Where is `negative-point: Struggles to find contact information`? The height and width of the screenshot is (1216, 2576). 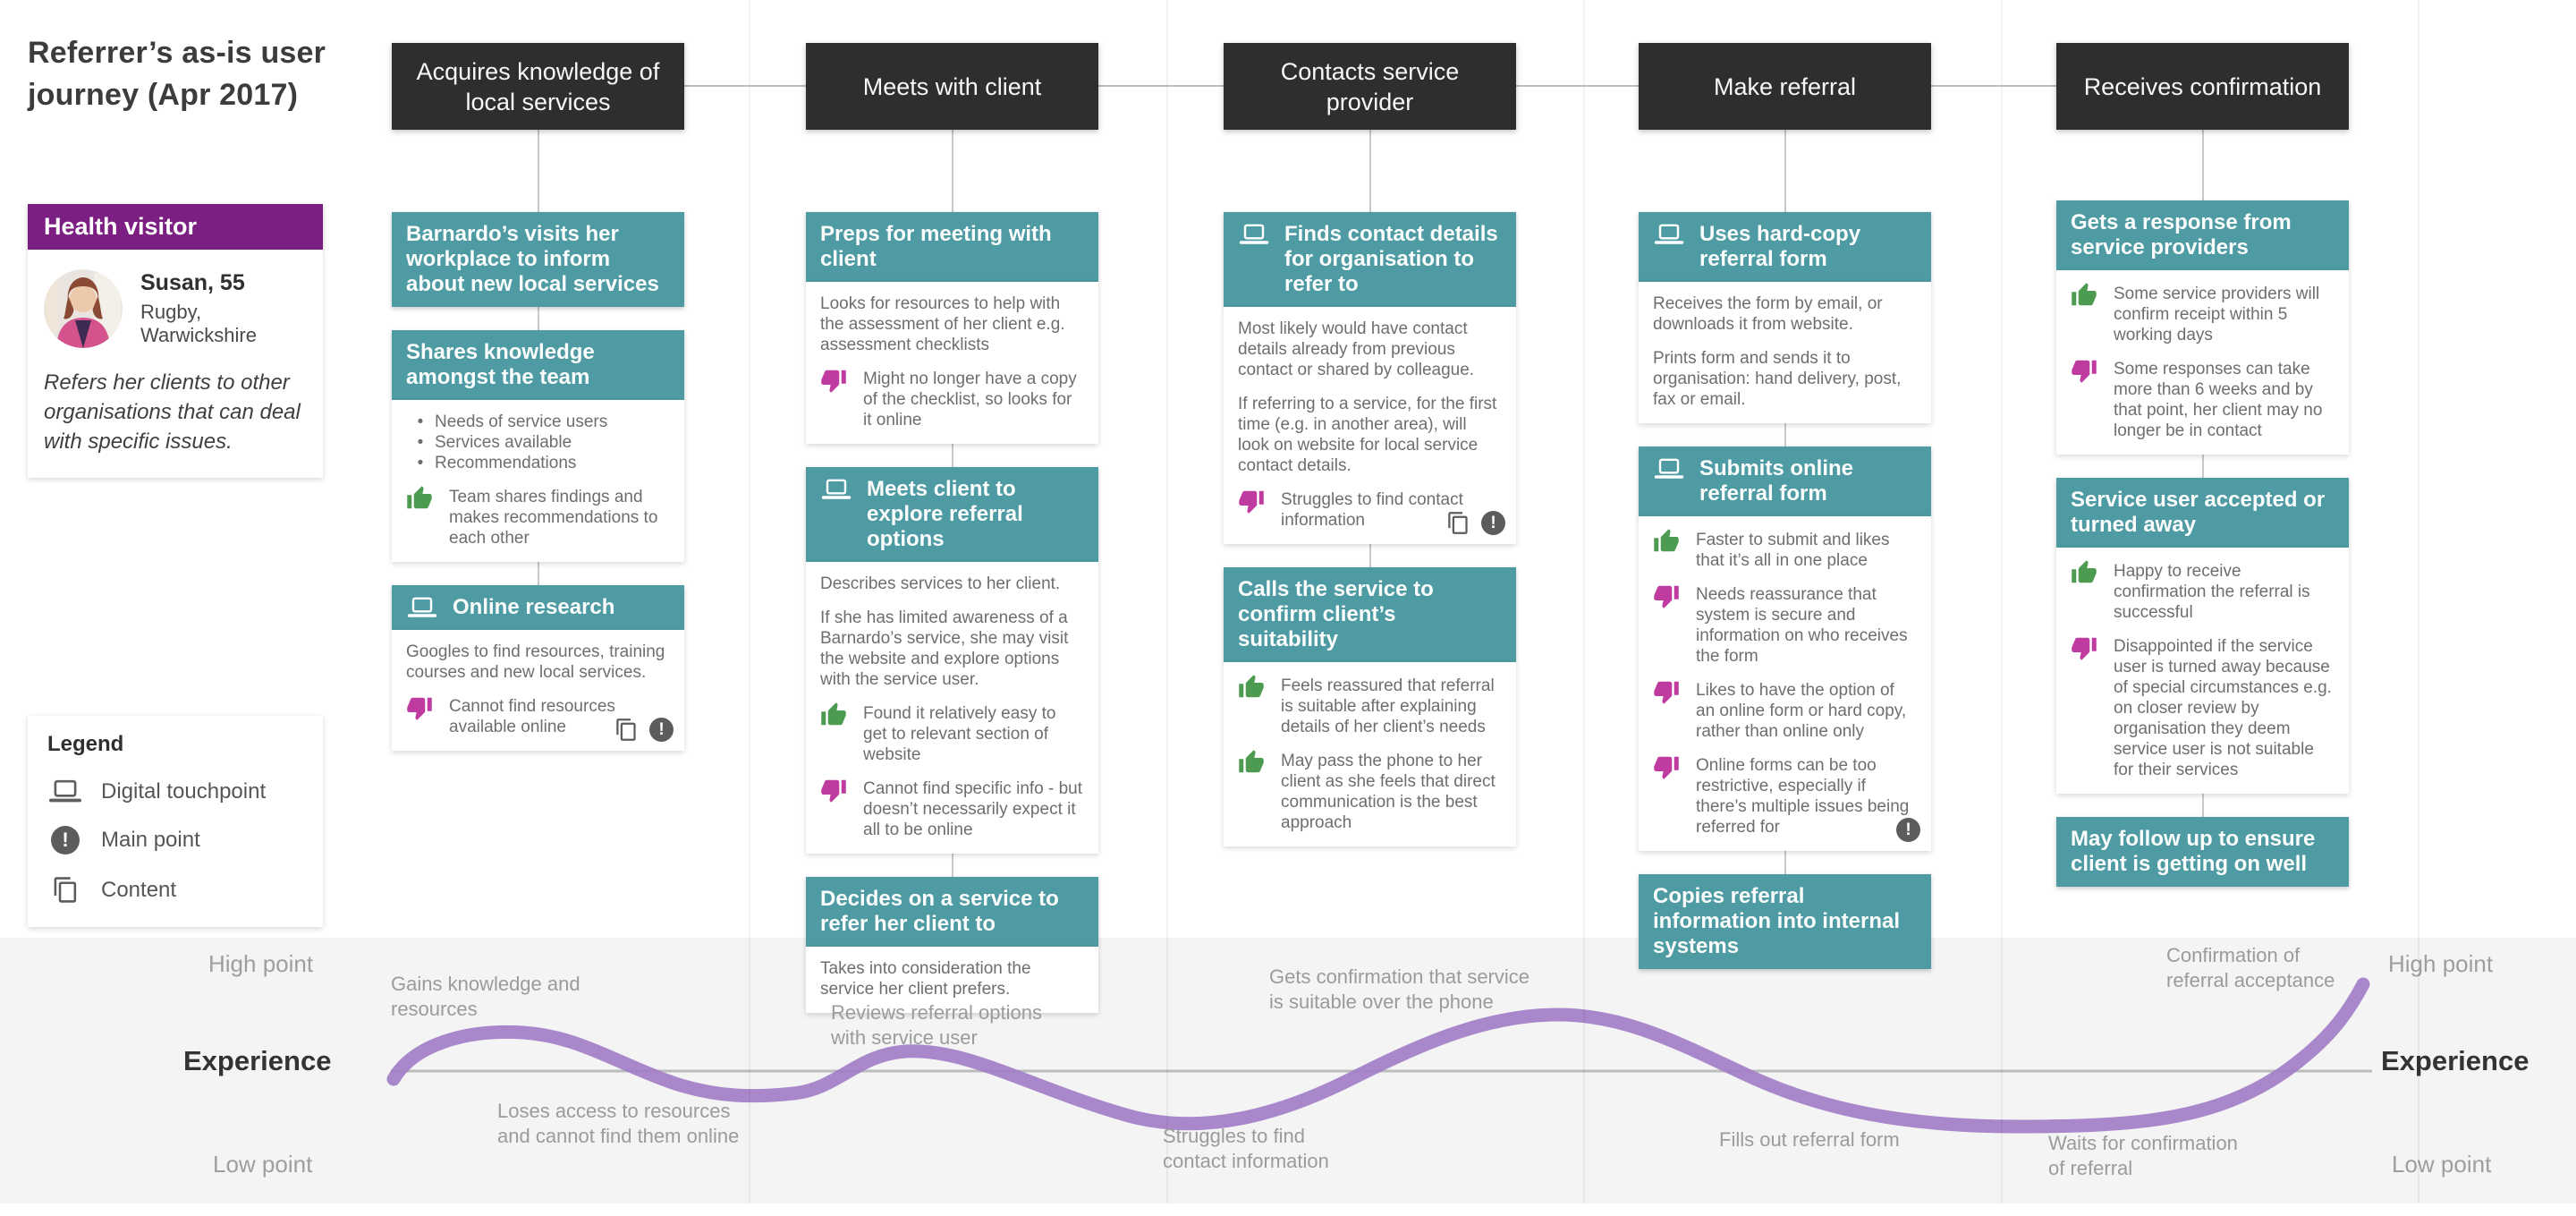 negative-point: Struggles to find contact information is located at coordinates (1370, 510).